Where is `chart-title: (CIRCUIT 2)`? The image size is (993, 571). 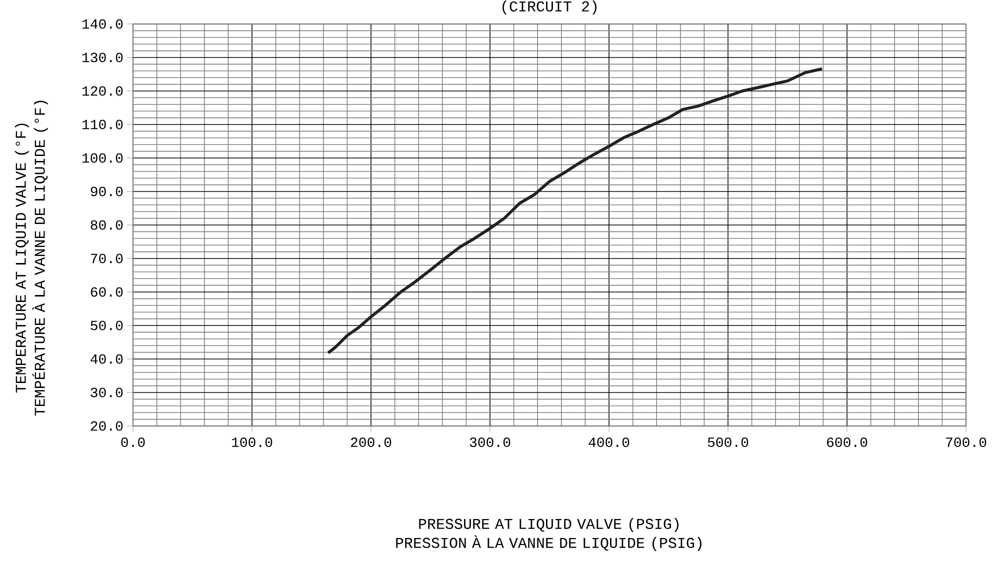
chart-title: (CIRCUIT 2) is located at coordinates (549, 7).